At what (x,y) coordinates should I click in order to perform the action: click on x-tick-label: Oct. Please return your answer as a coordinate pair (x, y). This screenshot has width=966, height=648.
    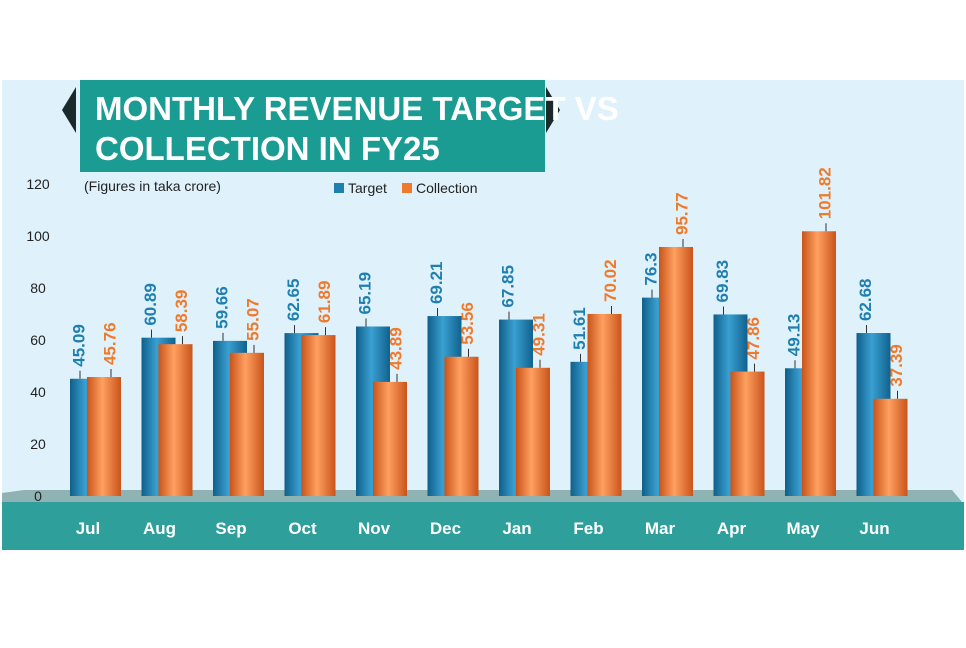
    Looking at the image, I should click on (302, 528).